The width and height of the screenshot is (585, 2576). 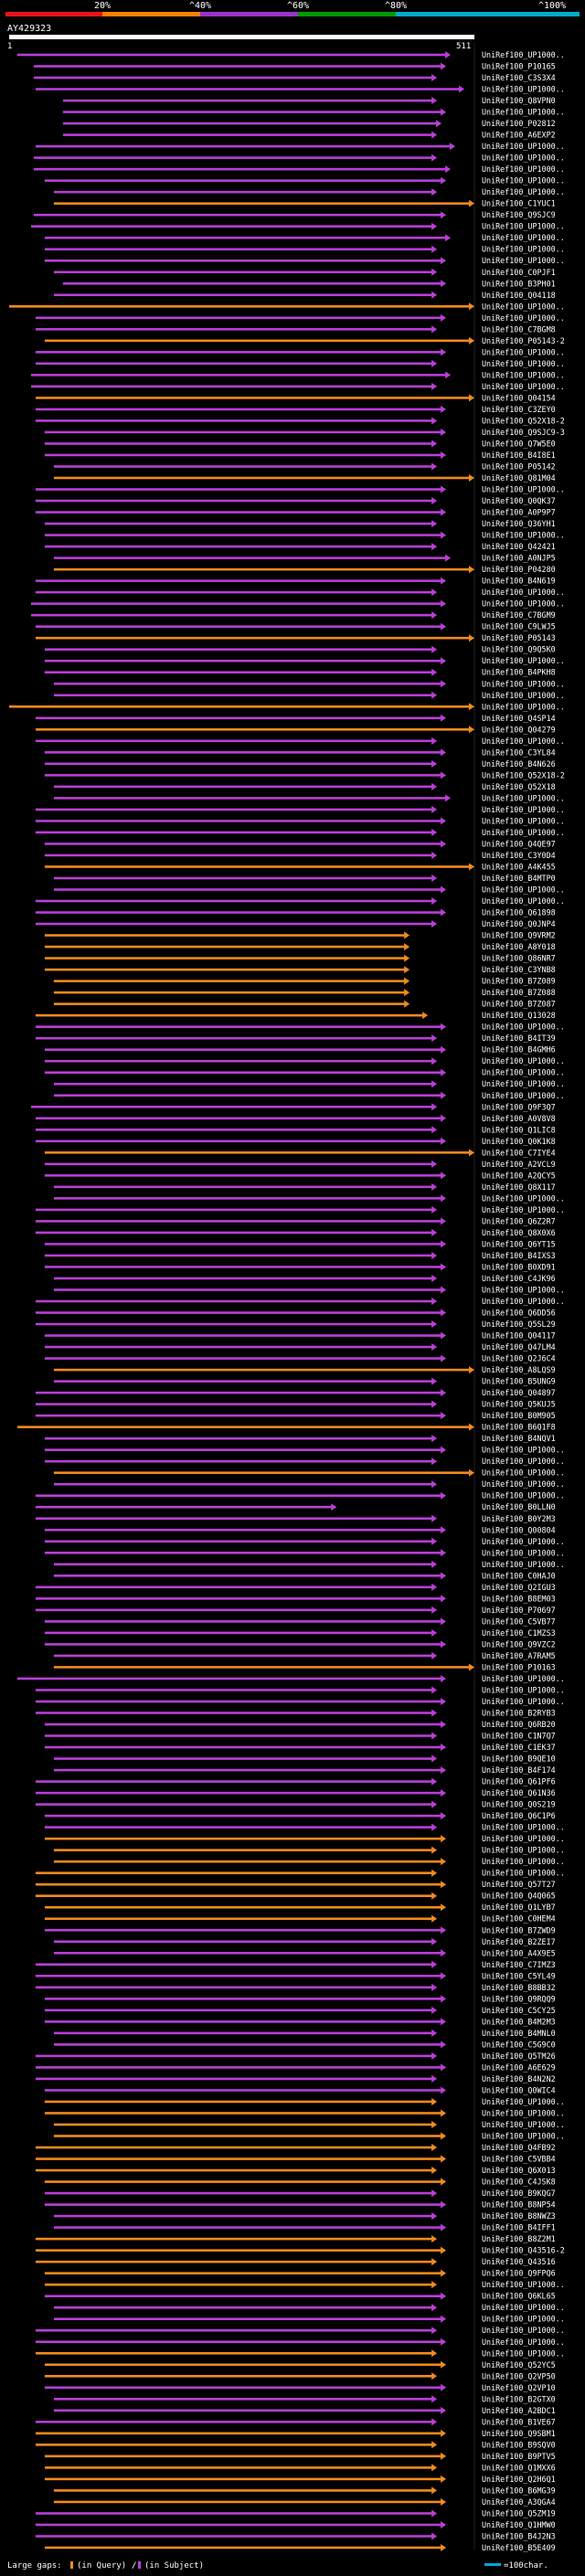 I want to click on hit-row: UniRef100_B6MG39, so click(x=304, y=2490).